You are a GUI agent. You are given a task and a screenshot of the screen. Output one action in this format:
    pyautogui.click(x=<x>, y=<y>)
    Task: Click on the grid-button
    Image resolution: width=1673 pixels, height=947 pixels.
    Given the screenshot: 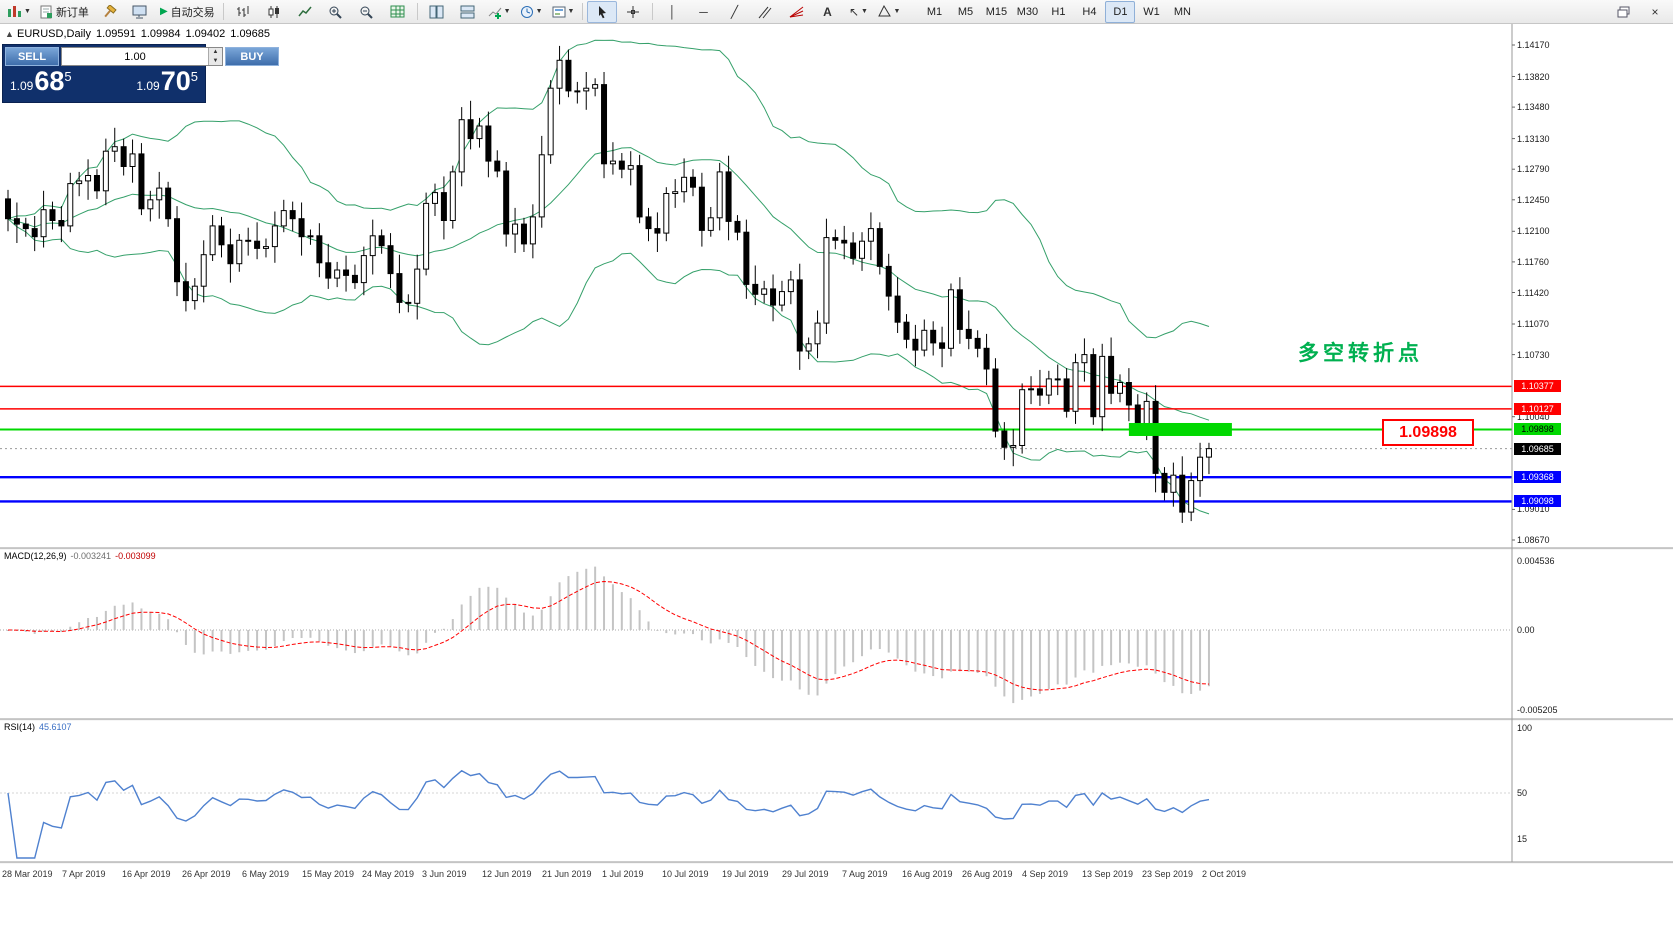 What is the action you would take?
    pyautogui.click(x=398, y=12)
    